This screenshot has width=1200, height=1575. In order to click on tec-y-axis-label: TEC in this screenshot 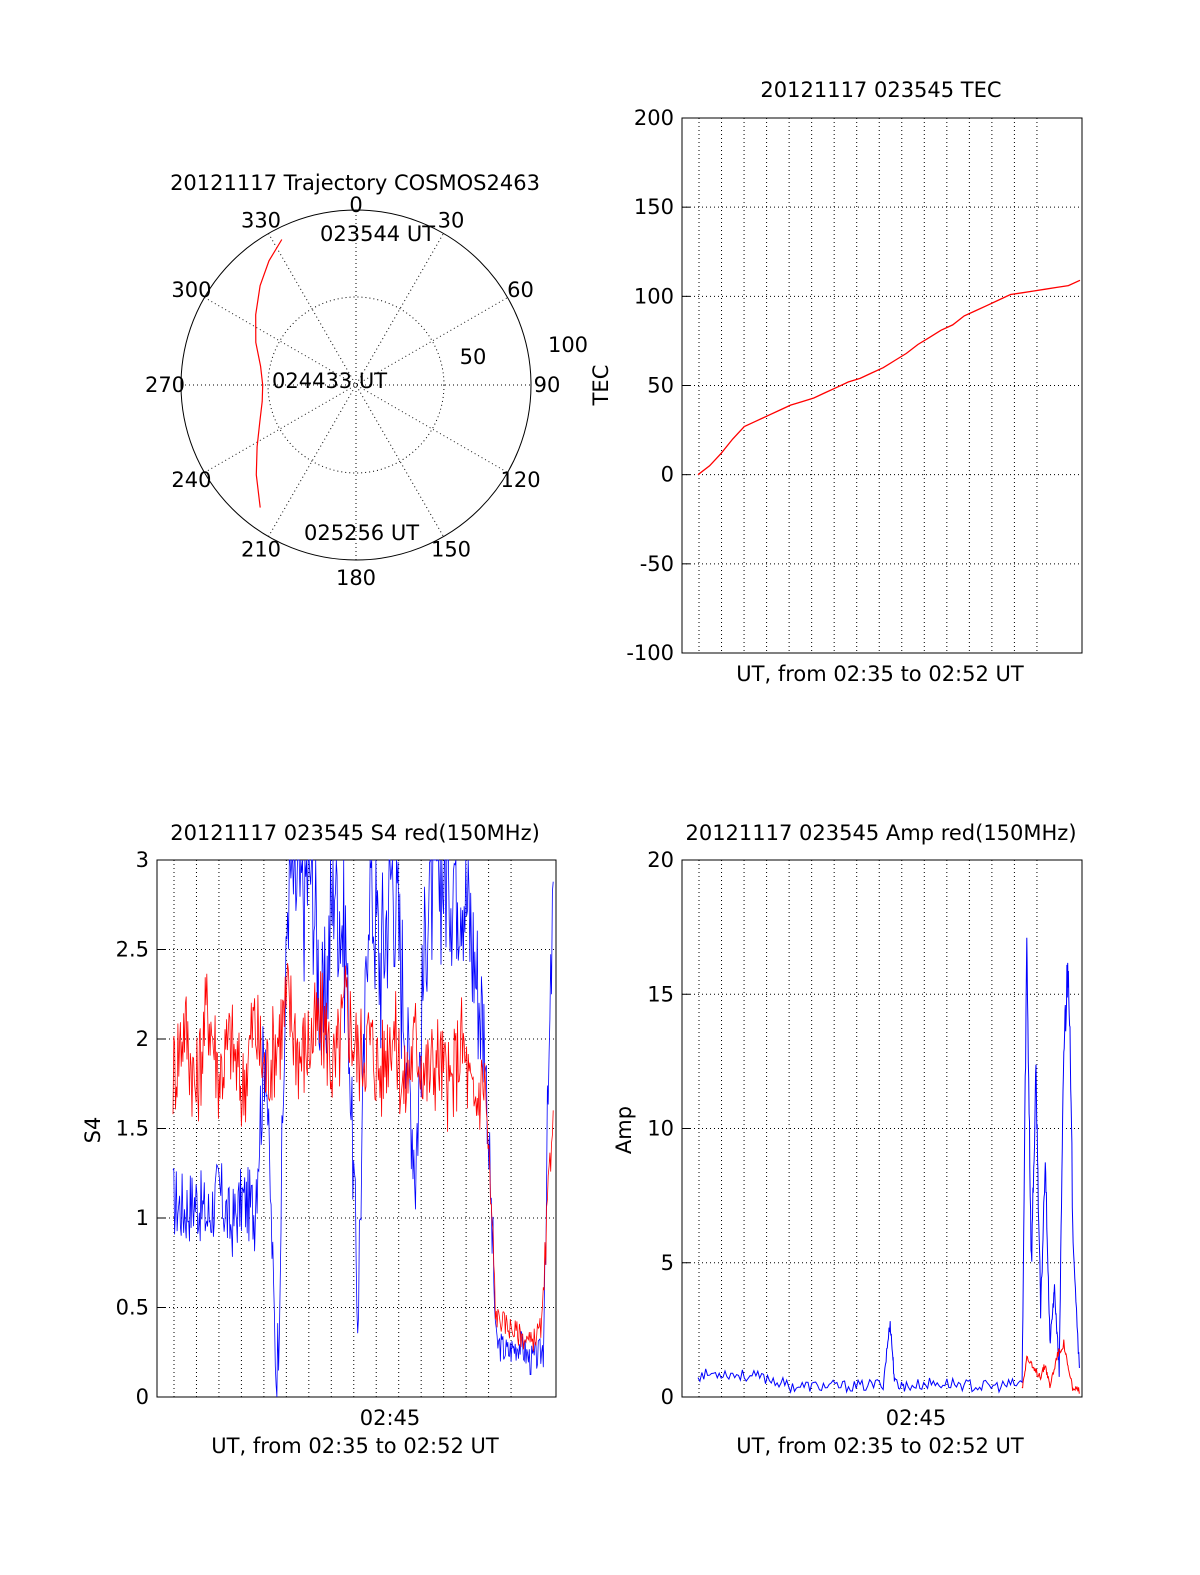, I will do `click(601, 386)`.